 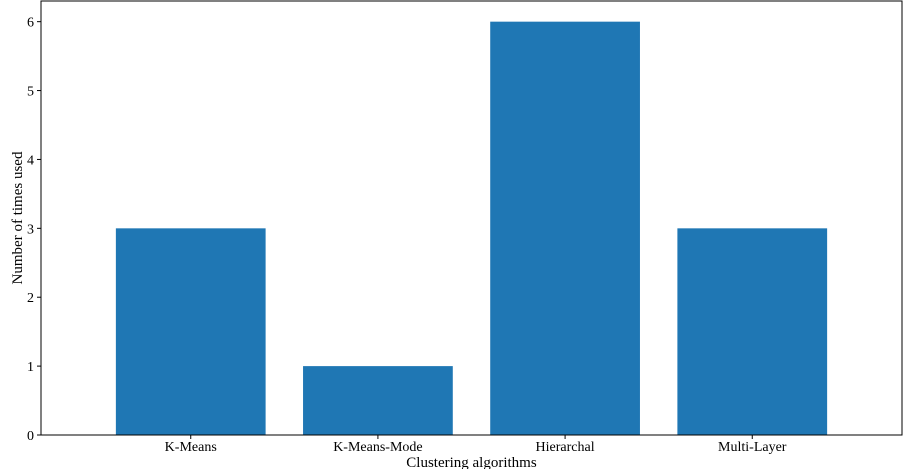 I want to click on y-tick-label: 3, so click(x=30, y=229).